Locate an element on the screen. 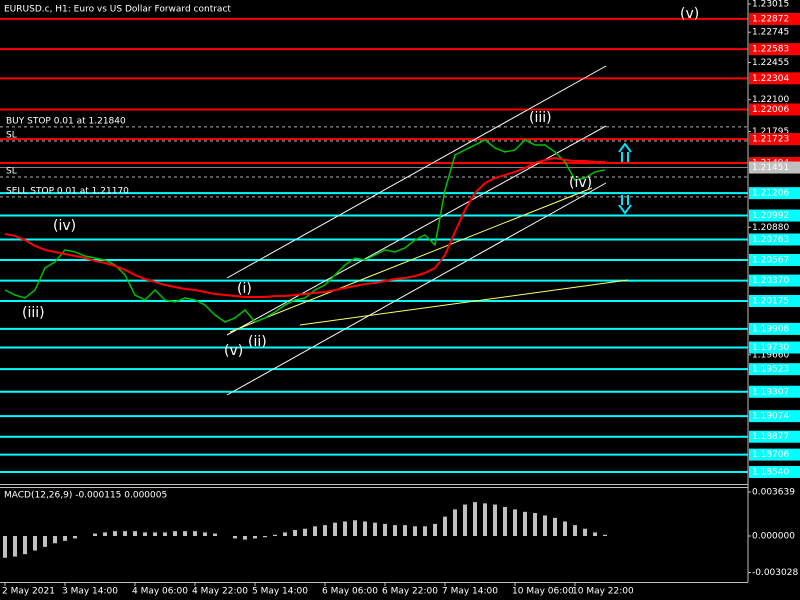 This screenshot has height=600, width=800. wave-label: (ii) is located at coordinates (257, 342).